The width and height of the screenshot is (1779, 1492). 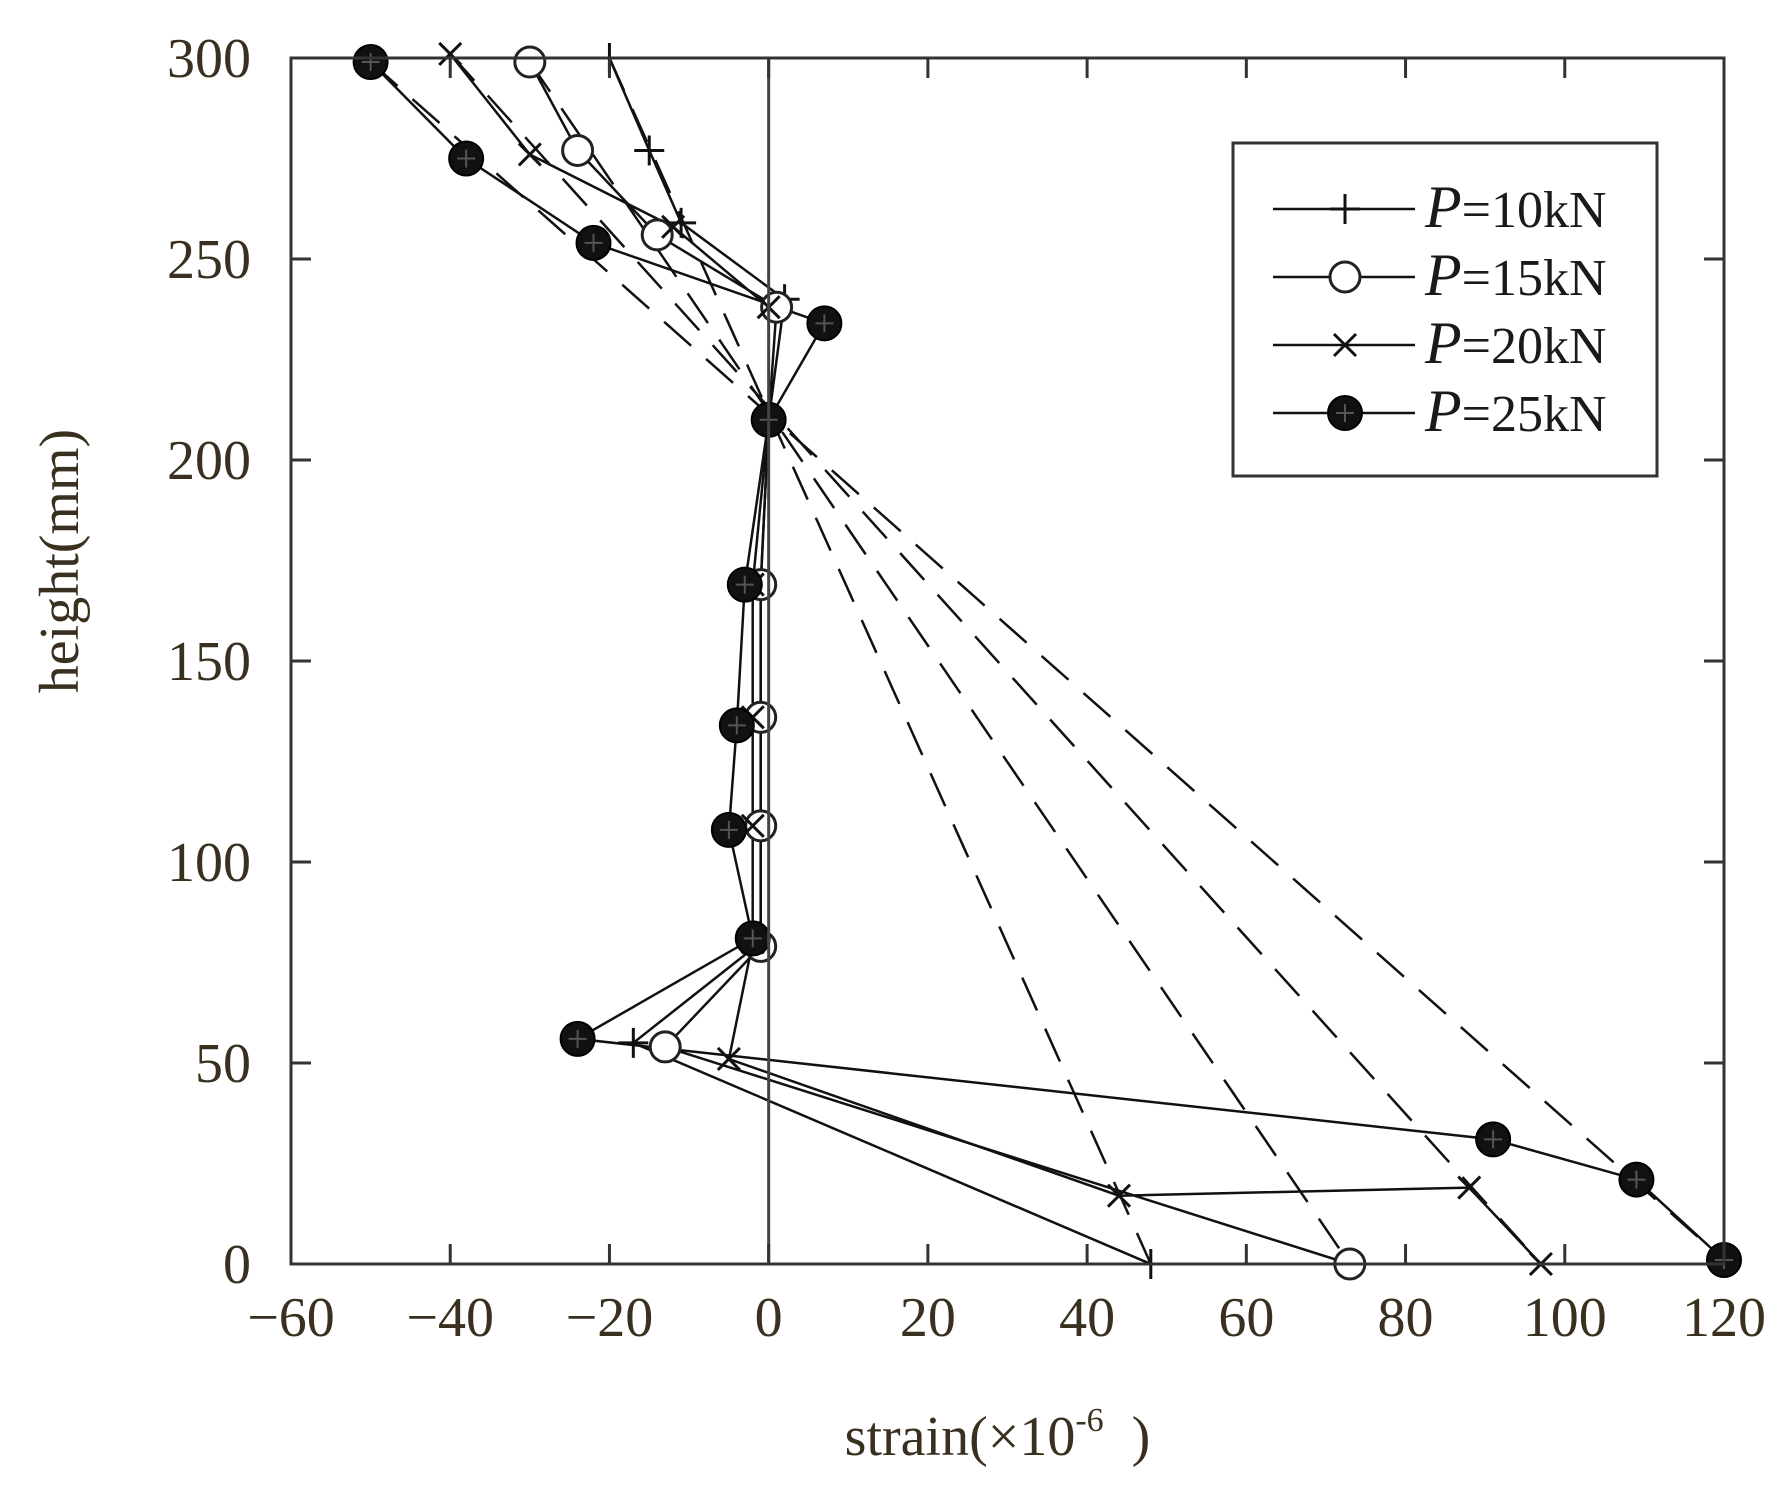 What do you see at coordinates (209, 260) in the screenshot?
I see `y-tick-label: 250` at bounding box center [209, 260].